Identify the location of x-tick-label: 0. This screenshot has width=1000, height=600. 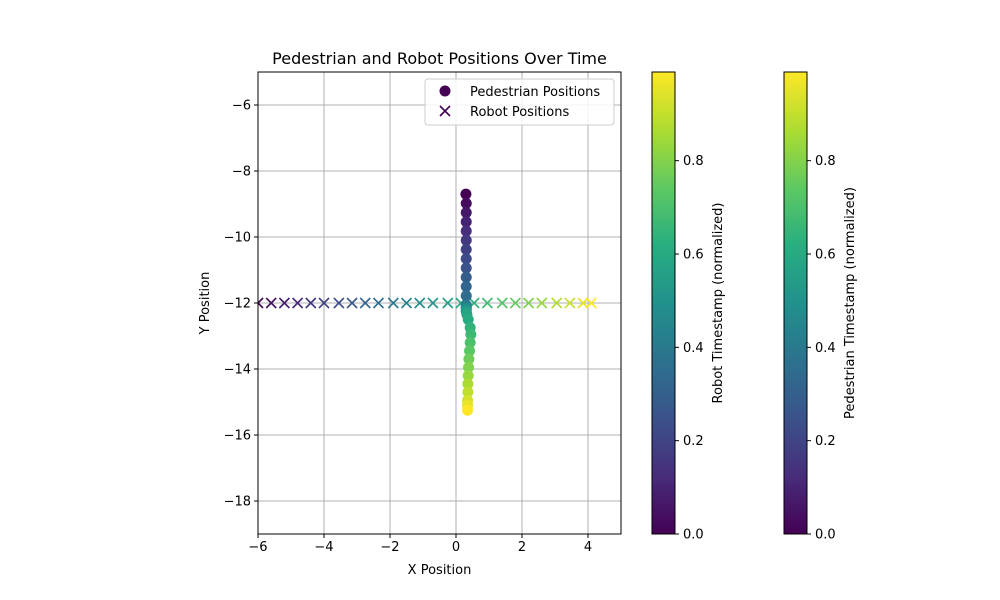
(456, 547).